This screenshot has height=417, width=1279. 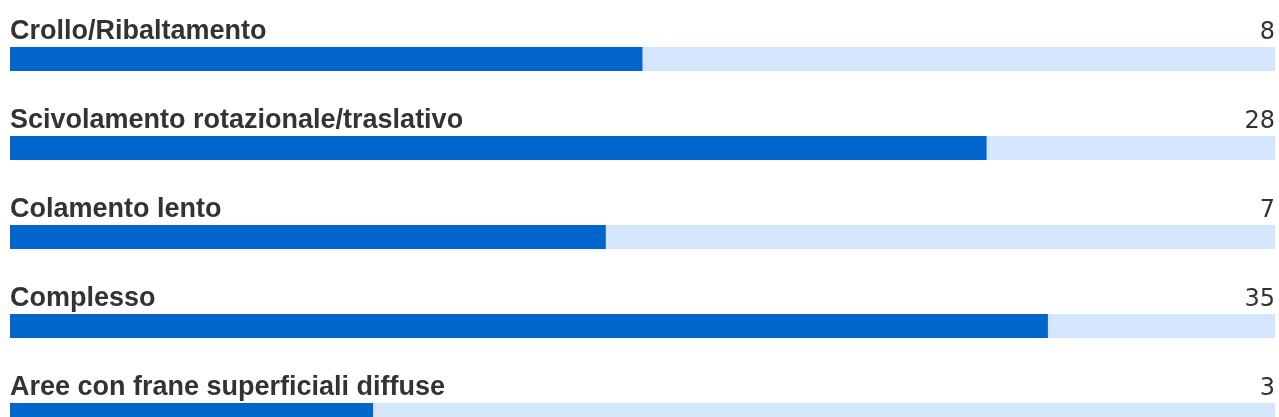 I want to click on y-tick-label: Complesso, so click(x=83, y=297).